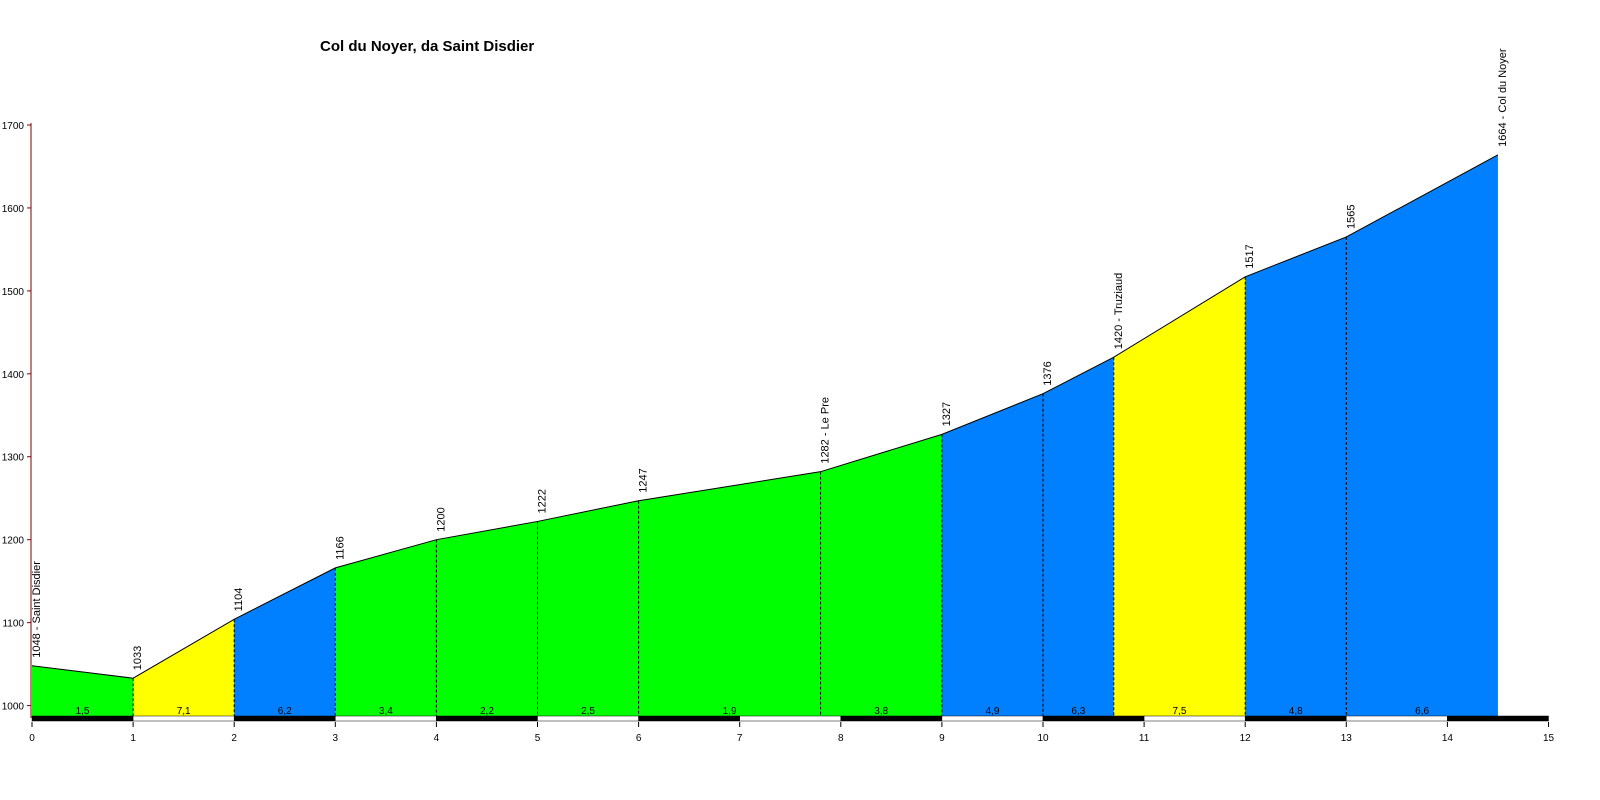 The height and width of the screenshot is (800, 1600). What do you see at coordinates (13, 126) in the screenshot?
I see `y-tick-label: 1700` at bounding box center [13, 126].